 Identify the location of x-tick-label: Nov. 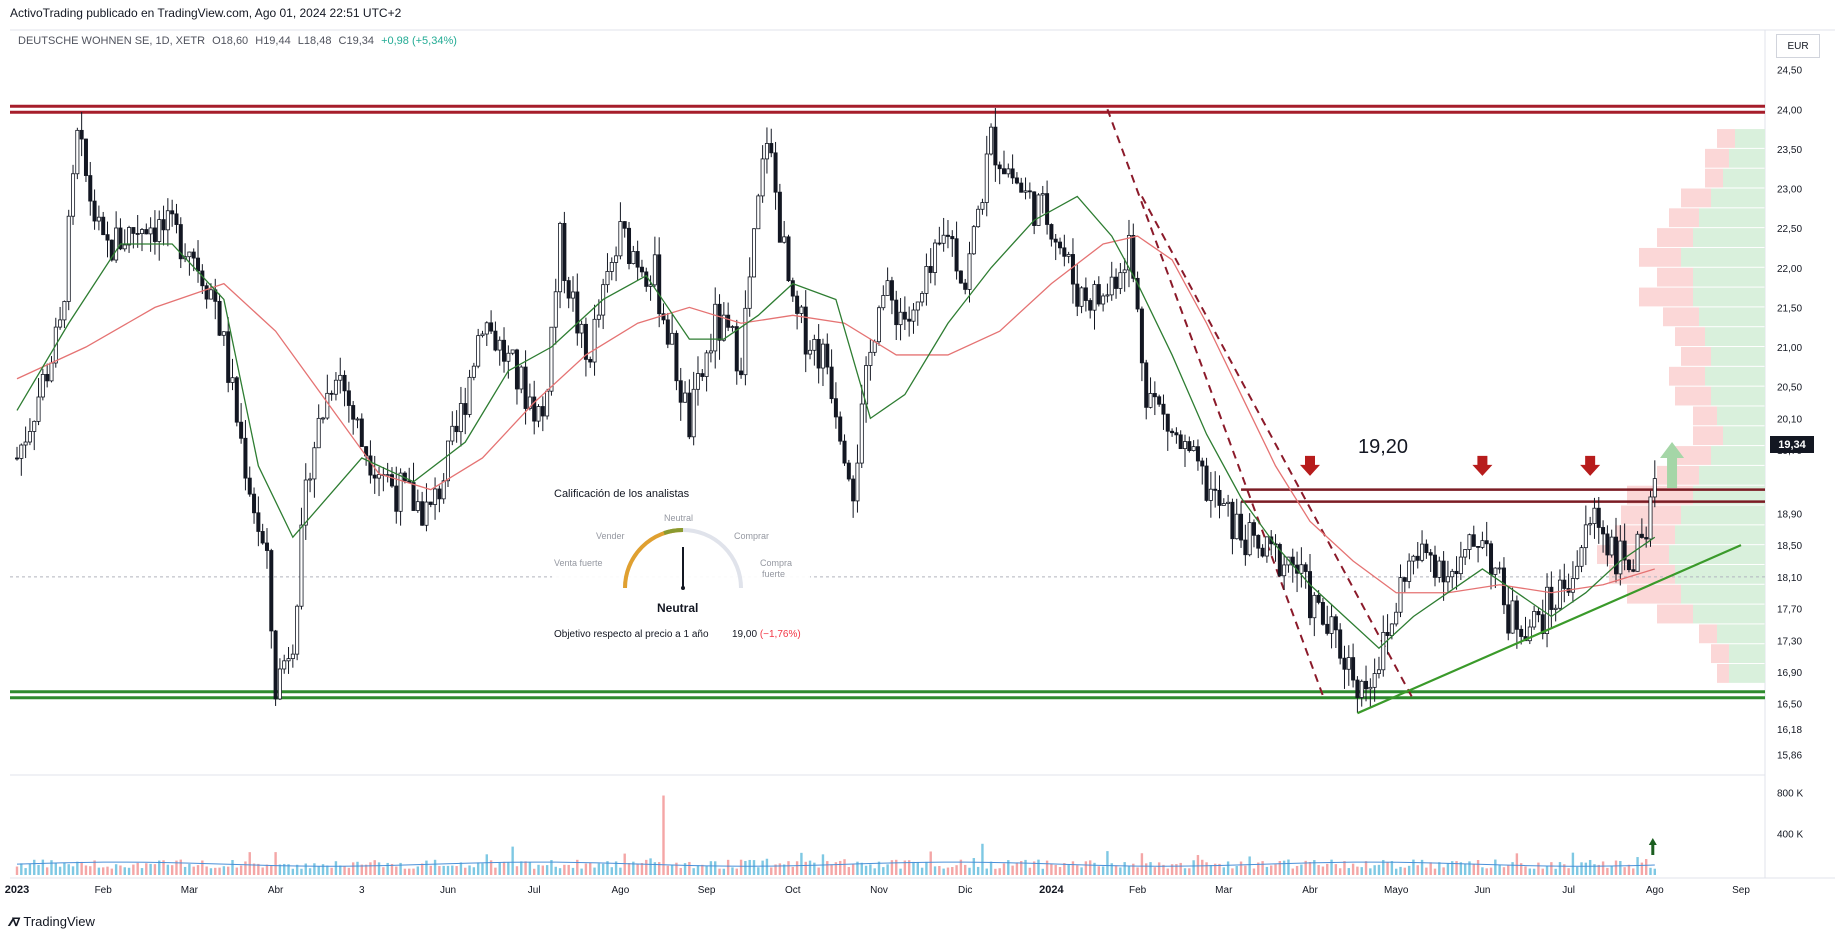
(879, 890).